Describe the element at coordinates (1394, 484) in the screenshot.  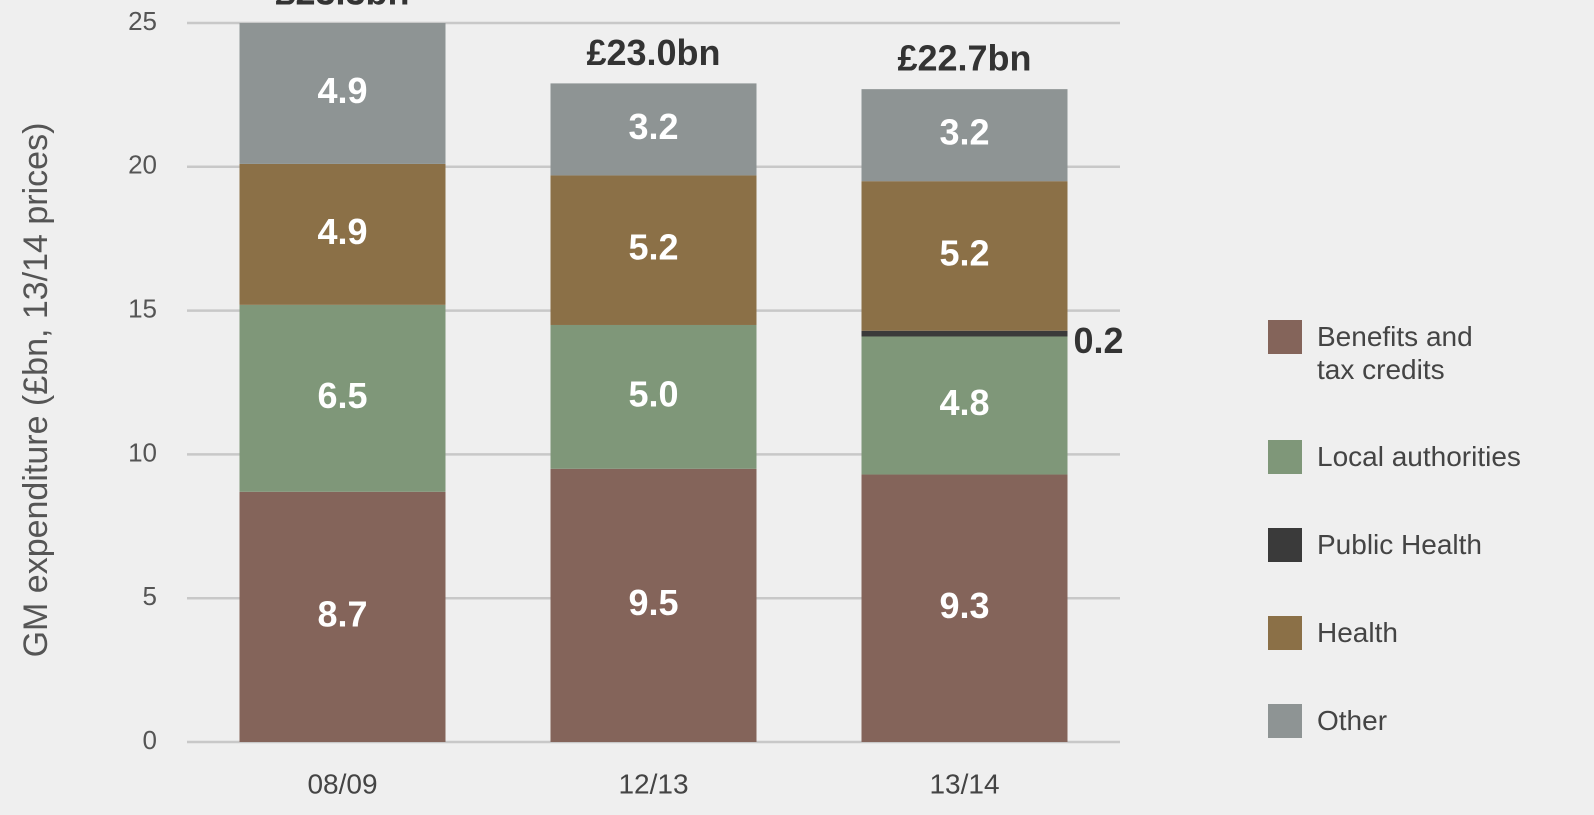
I see `legend-item: Local authorities` at that location.